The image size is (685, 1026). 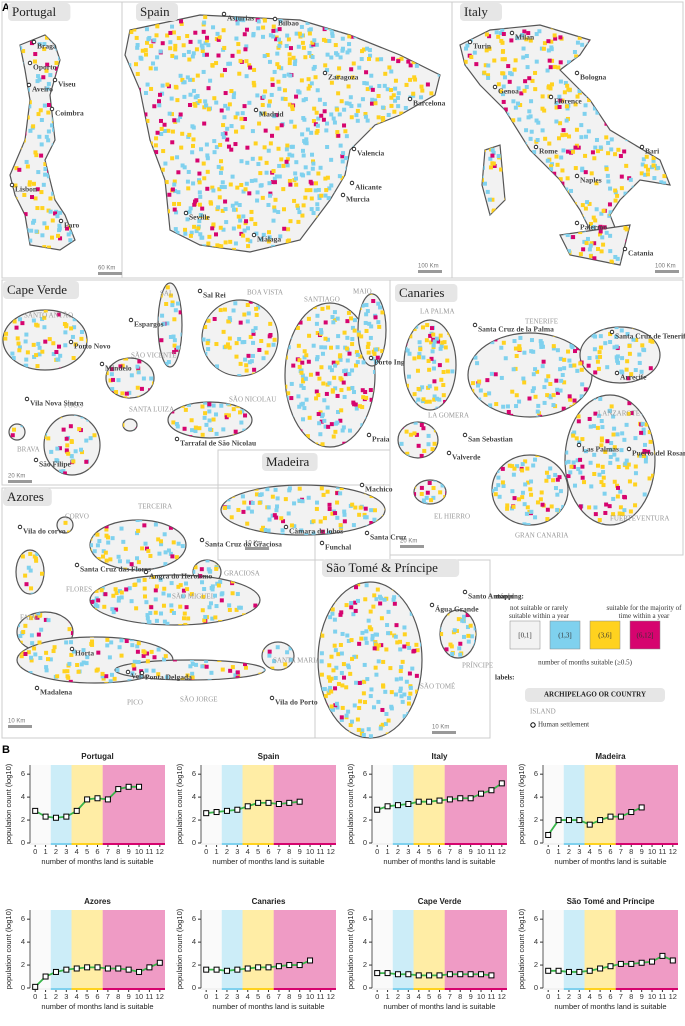 I want to click on place-label: Turin, so click(x=482, y=46).